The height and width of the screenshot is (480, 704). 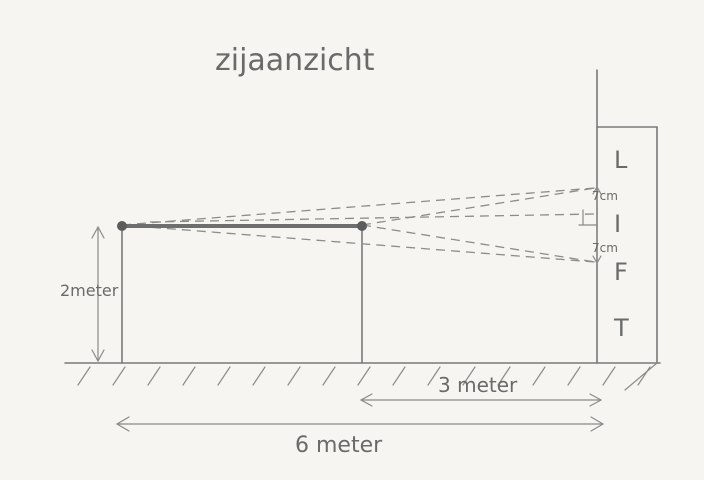 What do you see at coordinates (605, 248) in the screenshot?
I see `offset-bottom-label: 7cm` at bounding box center [605, 248].